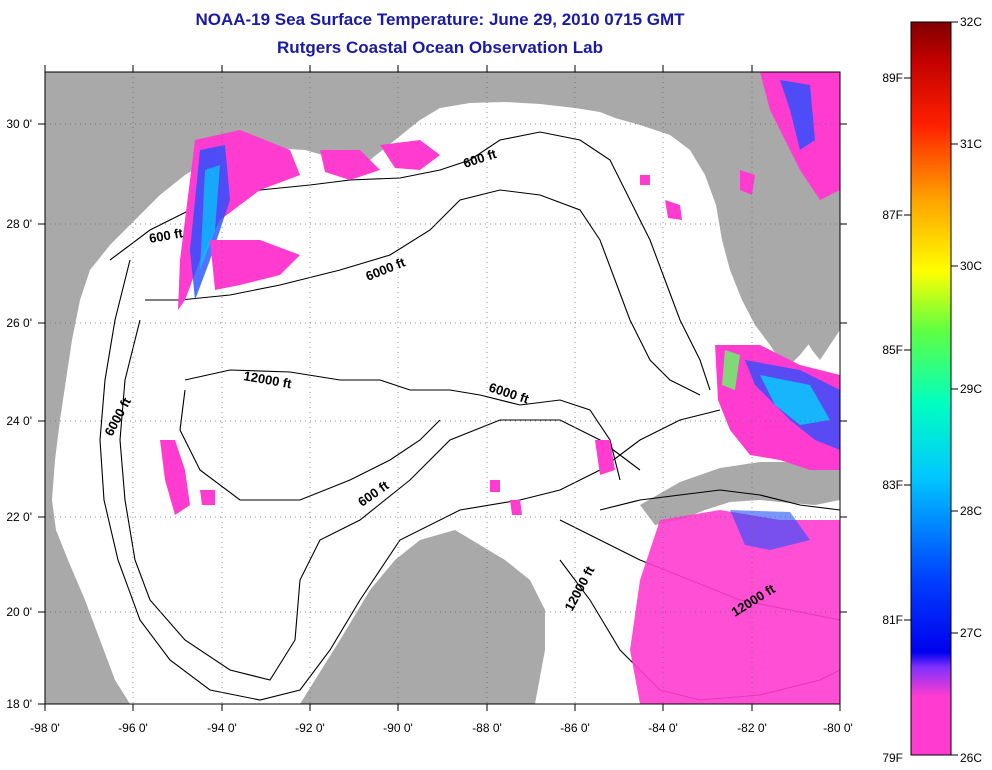  Describe the element at coordinates (892, 485) in the screenshot. I see `colorbar-fahrenheit-label: 83F` at that location.